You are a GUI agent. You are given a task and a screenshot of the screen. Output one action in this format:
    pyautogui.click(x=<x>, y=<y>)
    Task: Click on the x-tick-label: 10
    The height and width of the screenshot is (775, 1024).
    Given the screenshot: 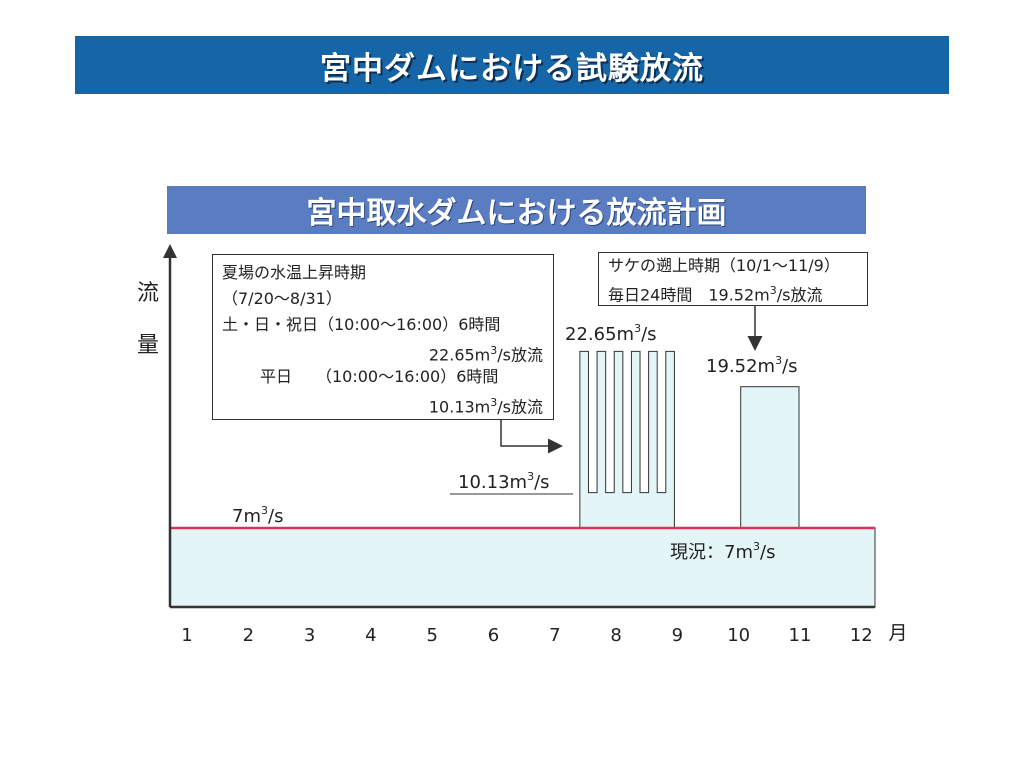 What is the action you would take?
    pyautogui.click(x=738, y=635)
    